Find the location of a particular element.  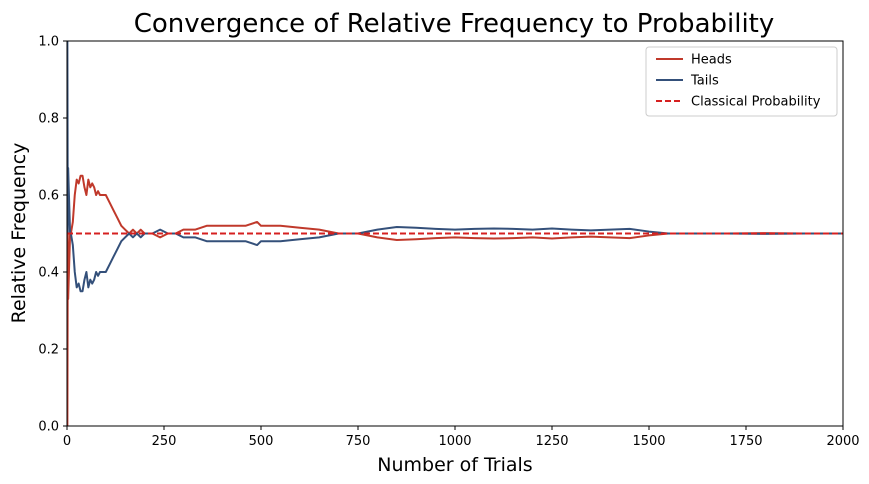

y-axis: 0.0 0.2 0.4 0.6 0.8 1.0 is located at coordinates (52, 235).